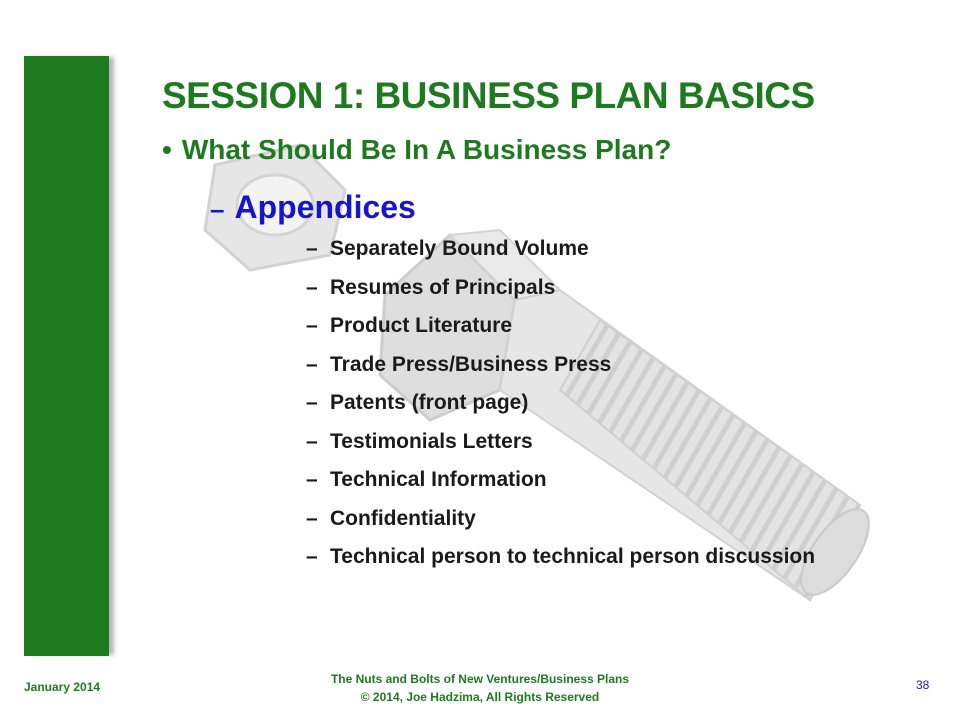 The image size is (960, 720). I want to click on footer-date: January 2014, so click(62, 687).